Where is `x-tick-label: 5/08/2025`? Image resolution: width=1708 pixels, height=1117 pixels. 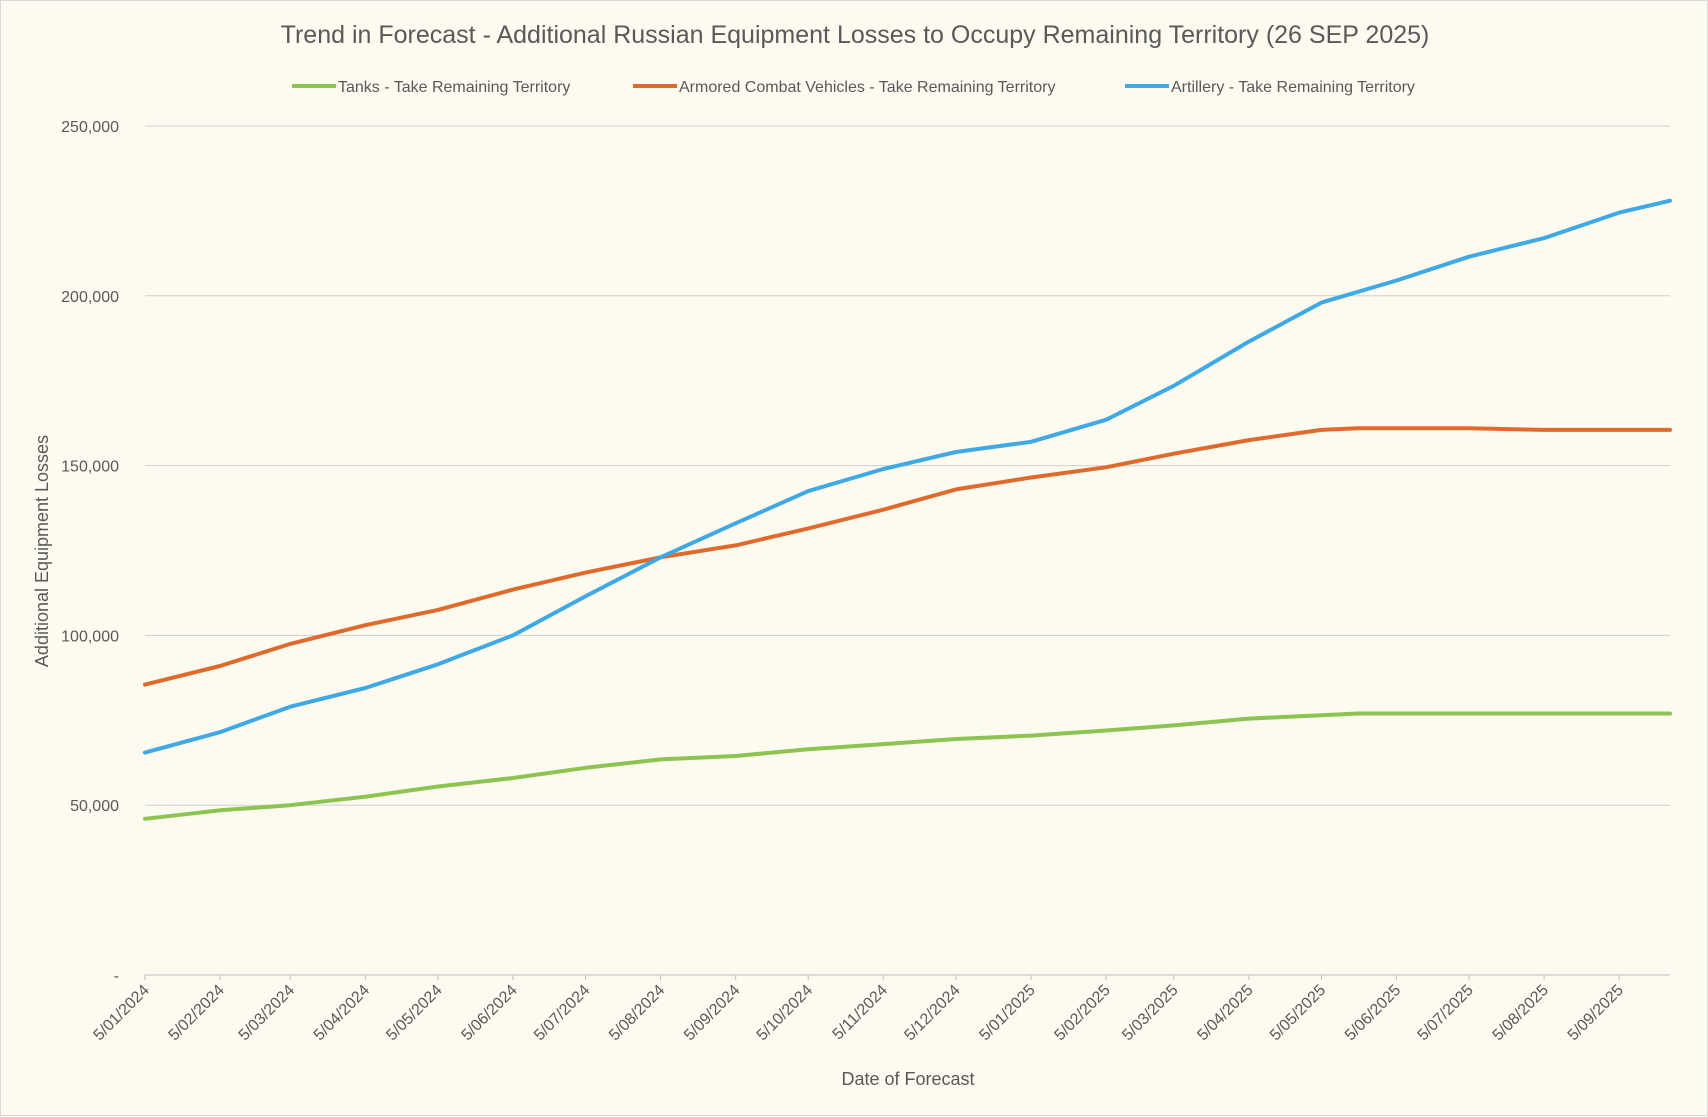
x-tick-label: 5/08/2025 is located at coordinates (1521, 1013).